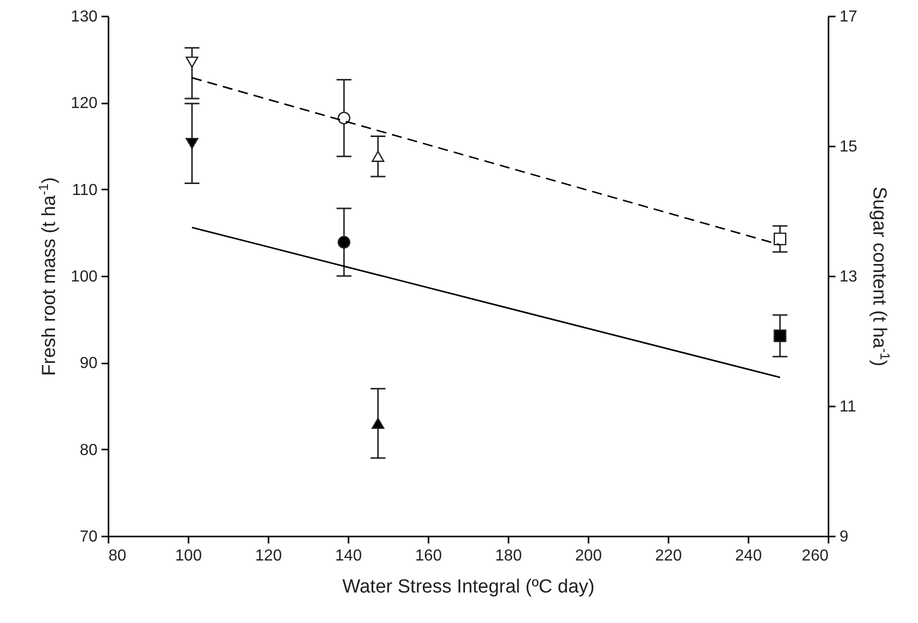 The width and height of the screenshot is (918, 623). What do you see at coordinates (588, 556) in the screenshot?
I see `x-tick-label: 200` at bounding box center [588, 556].